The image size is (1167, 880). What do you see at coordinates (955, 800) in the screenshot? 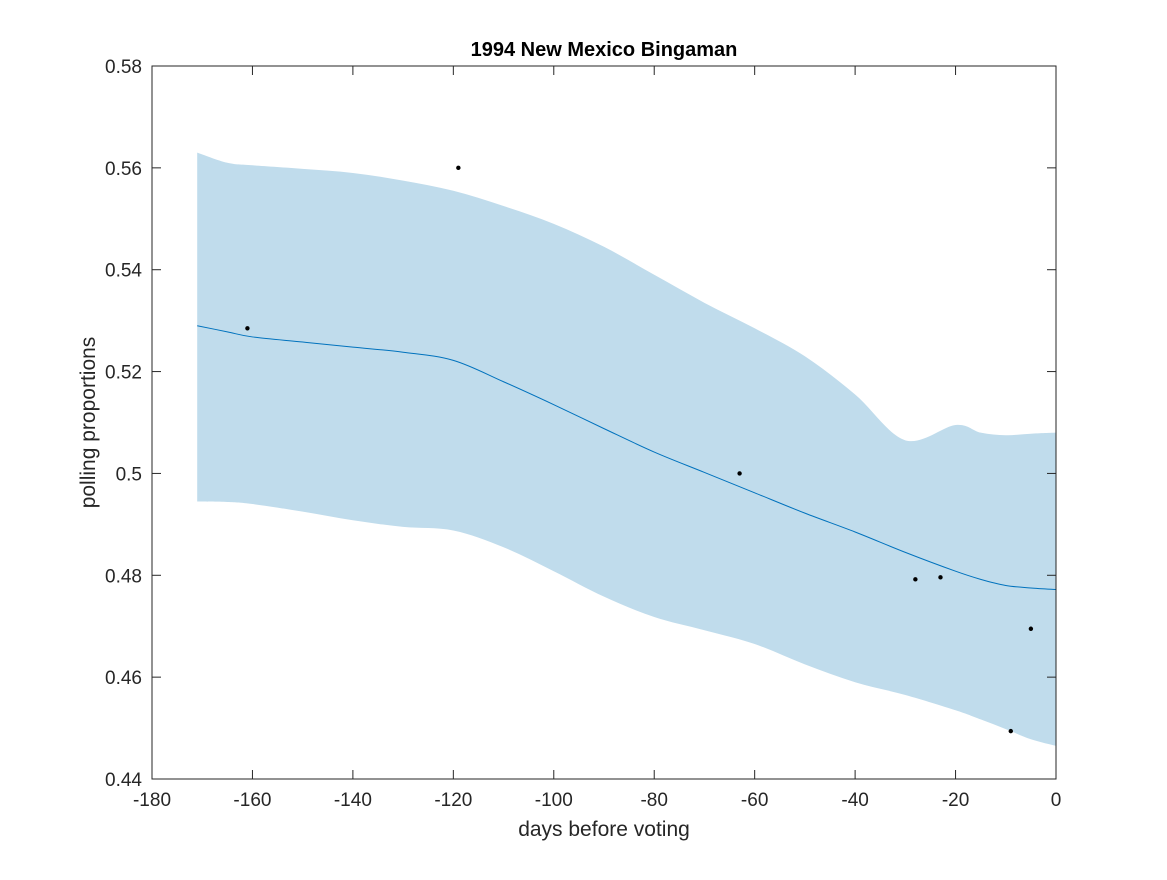
I see `x-tick-label: -20` at bounding box center [955, 800].